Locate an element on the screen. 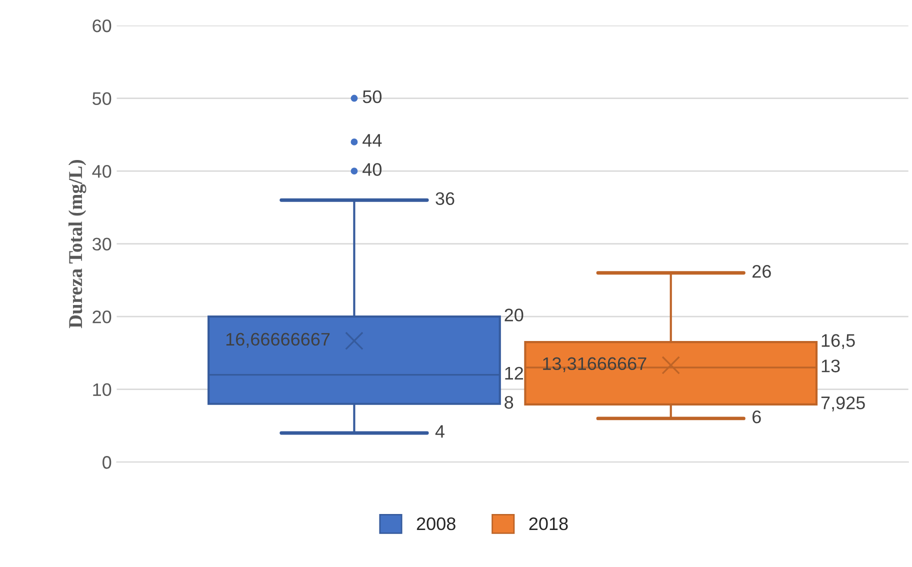  annotation: 4 is located at coordinates (439, 431).